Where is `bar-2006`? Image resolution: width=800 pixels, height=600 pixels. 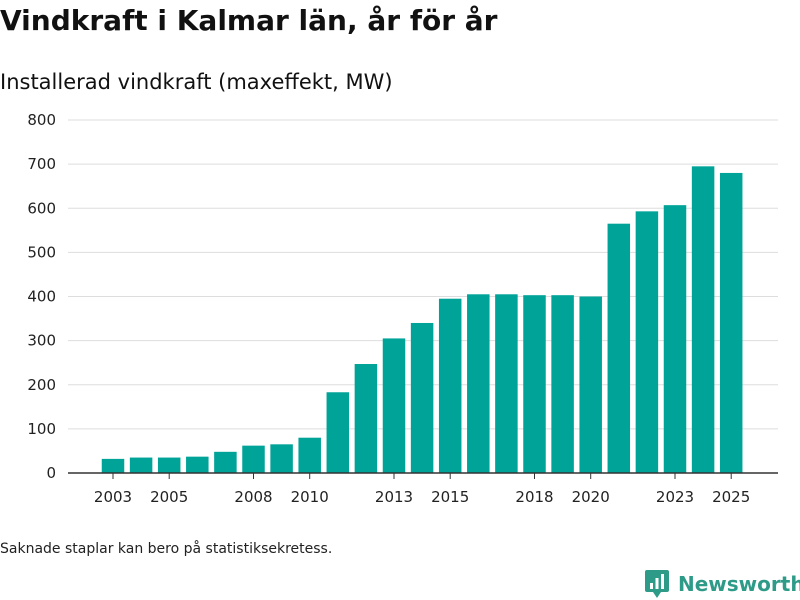 bar-2006 is located at coordinates (197, 464).